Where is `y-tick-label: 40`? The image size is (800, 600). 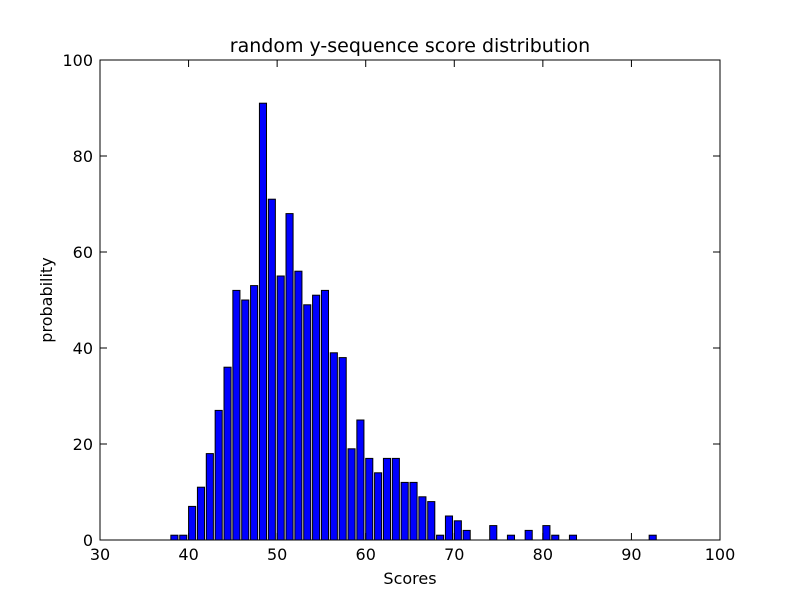 y-tick-label: 40 is located at coordinates (83, 348).